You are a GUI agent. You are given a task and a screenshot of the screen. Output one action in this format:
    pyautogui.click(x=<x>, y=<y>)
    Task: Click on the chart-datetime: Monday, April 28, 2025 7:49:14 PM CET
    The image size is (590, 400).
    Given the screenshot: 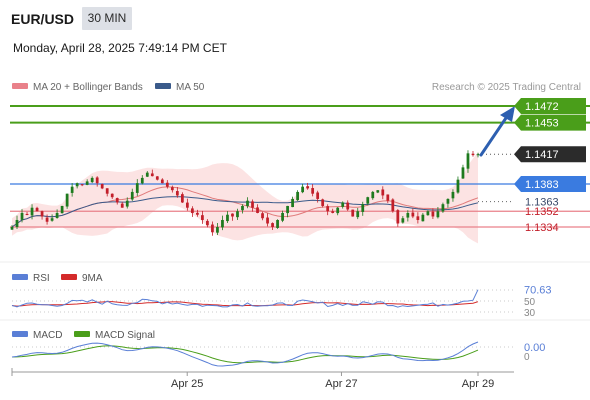 What is the action you would take?
    pyautogui.click(x=120, y=48)
    